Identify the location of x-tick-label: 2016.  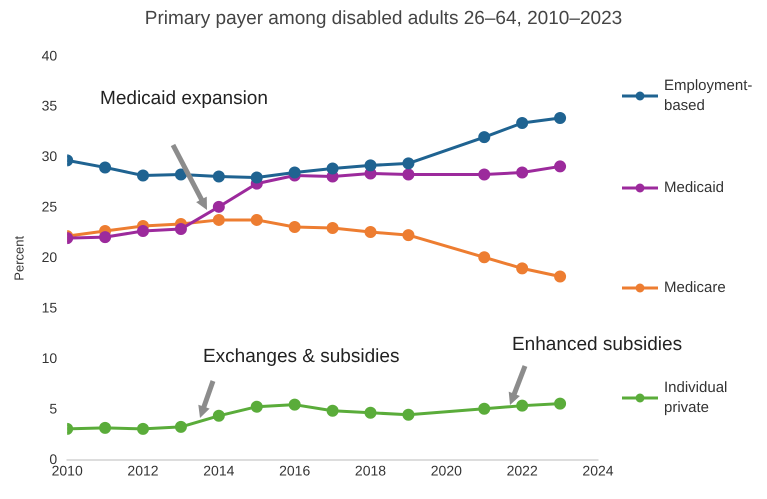
(294, 470).